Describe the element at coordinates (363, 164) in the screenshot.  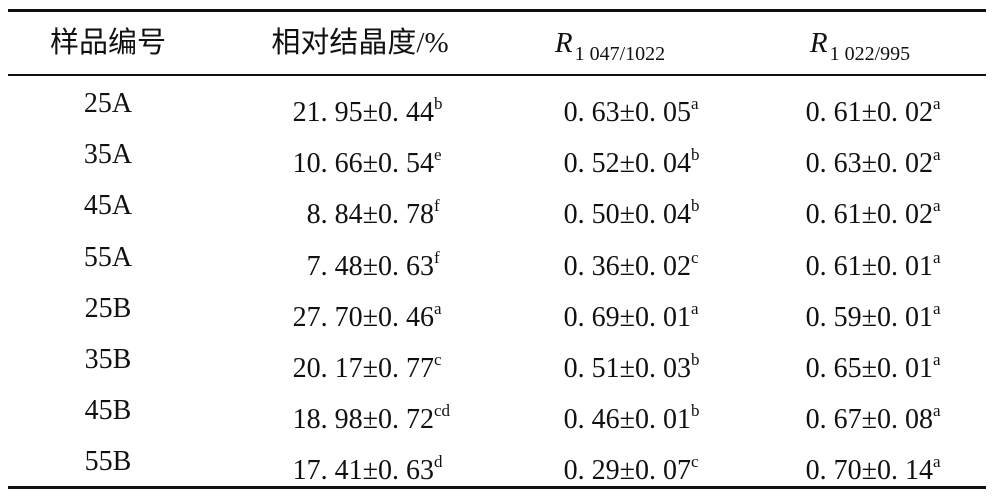
I see `value-text: 10. 66±0. 54` at that location.